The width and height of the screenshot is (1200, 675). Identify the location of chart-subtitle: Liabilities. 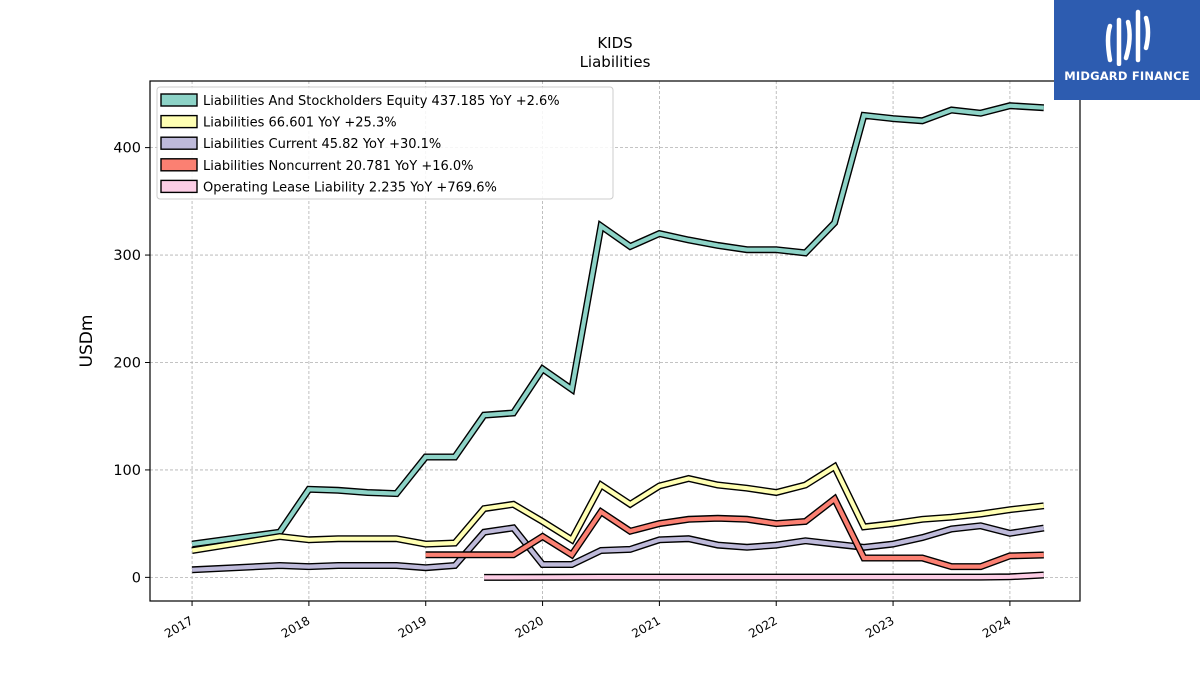
(615, 62).